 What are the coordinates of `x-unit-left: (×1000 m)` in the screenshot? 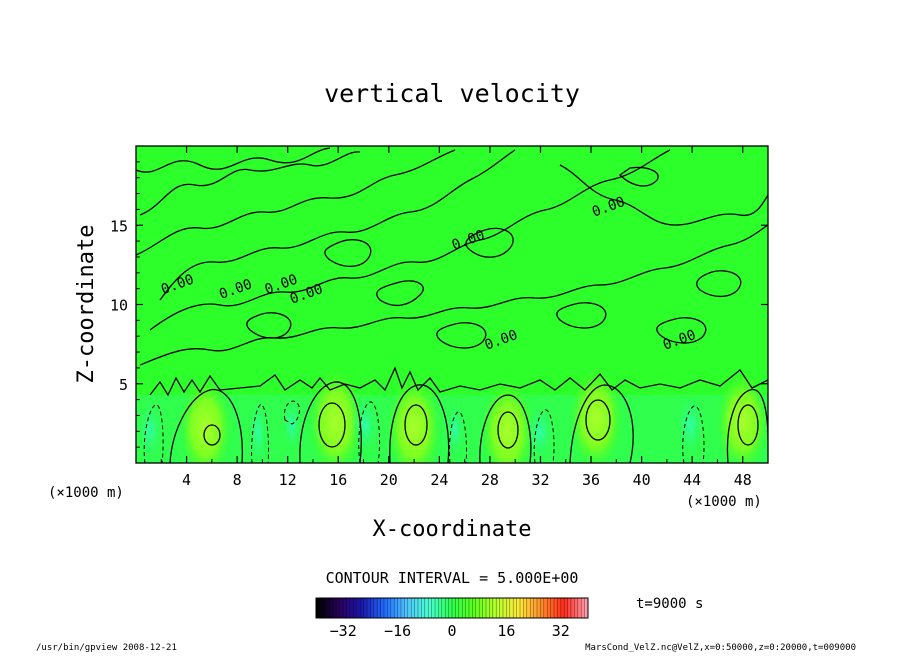 It's located at (86, 493).